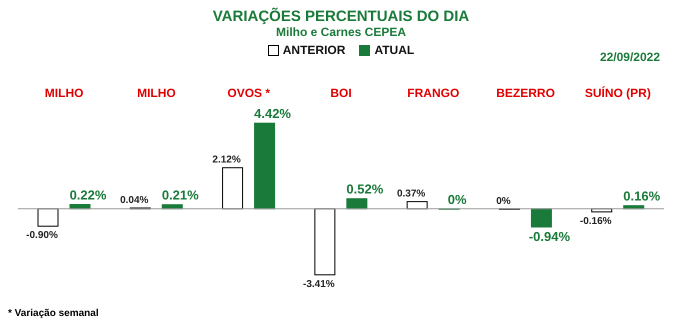  Describe the element at coordinates (134, 200) in the screenshot. I see `data-label: 0.04%` at that location.